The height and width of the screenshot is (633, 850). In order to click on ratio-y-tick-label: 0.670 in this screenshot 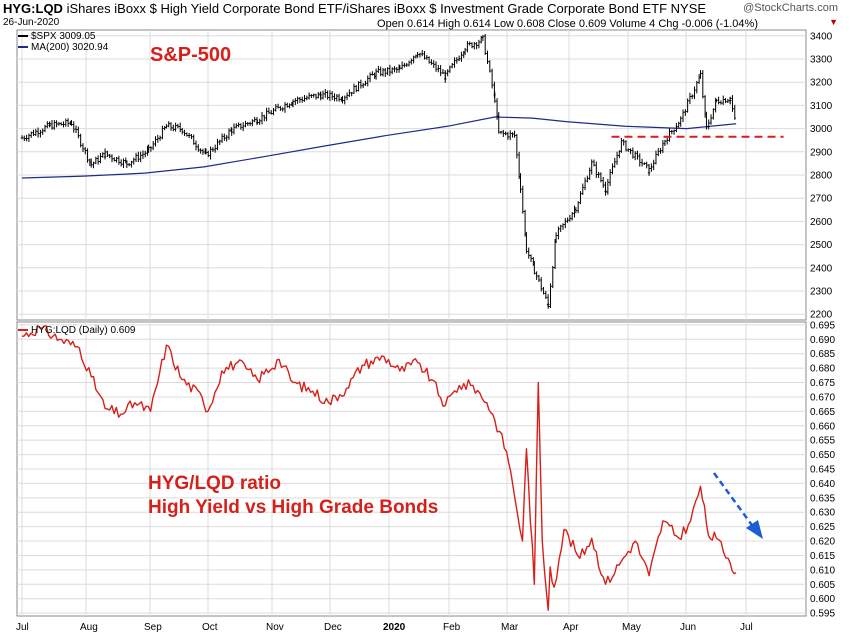, I will do `click(822, 397)`.